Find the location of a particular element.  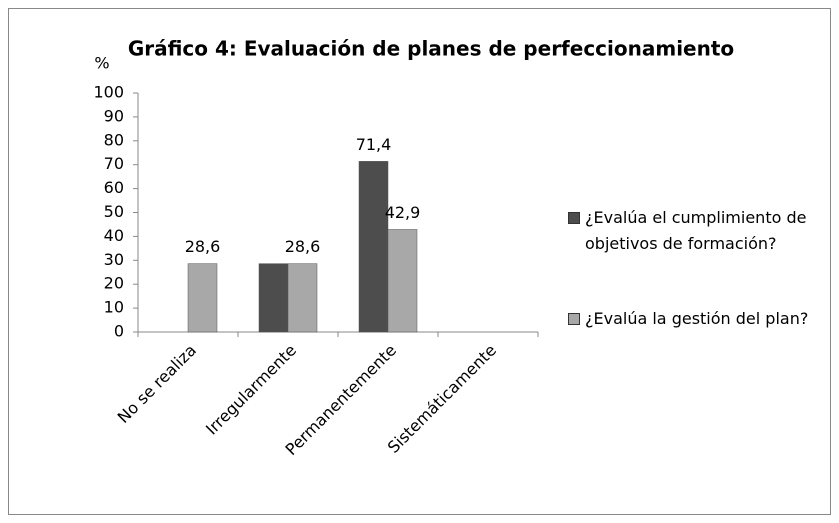

data-label: 42,9 is located at coordinates (403, 212).